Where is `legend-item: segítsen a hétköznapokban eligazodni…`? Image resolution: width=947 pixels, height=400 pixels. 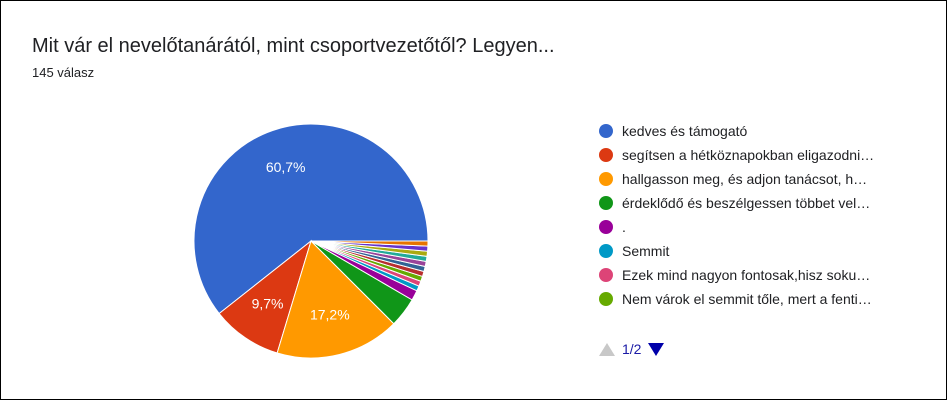 legend-item: segítsen a hétköznapokban eligazodni… is located at coordinates (736, 155).